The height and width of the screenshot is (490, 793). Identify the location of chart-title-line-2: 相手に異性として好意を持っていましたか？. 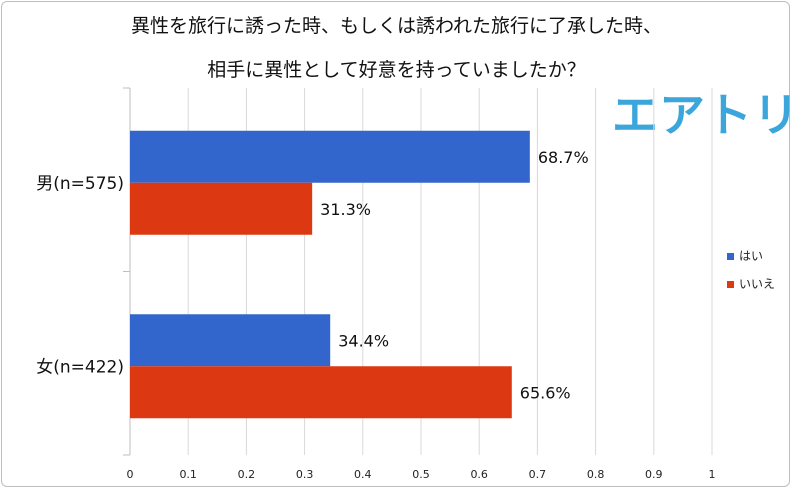
(396, 70).